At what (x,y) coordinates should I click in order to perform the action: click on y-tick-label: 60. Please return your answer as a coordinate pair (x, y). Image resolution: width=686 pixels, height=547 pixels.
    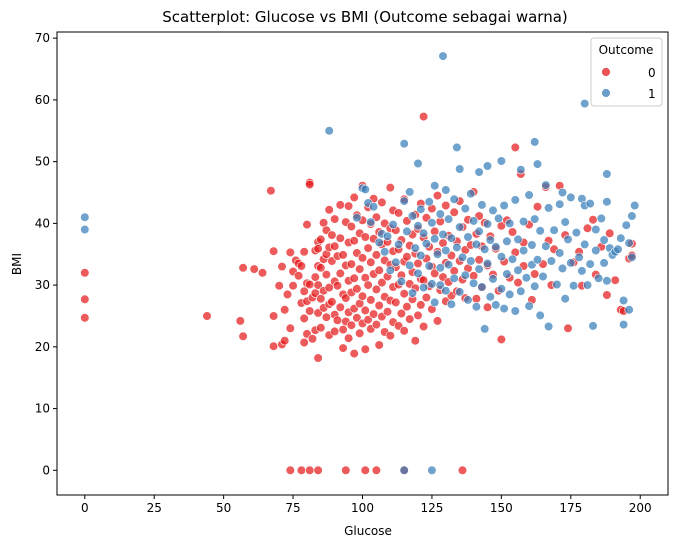
    Looking at the image, I should click on (42, 100).